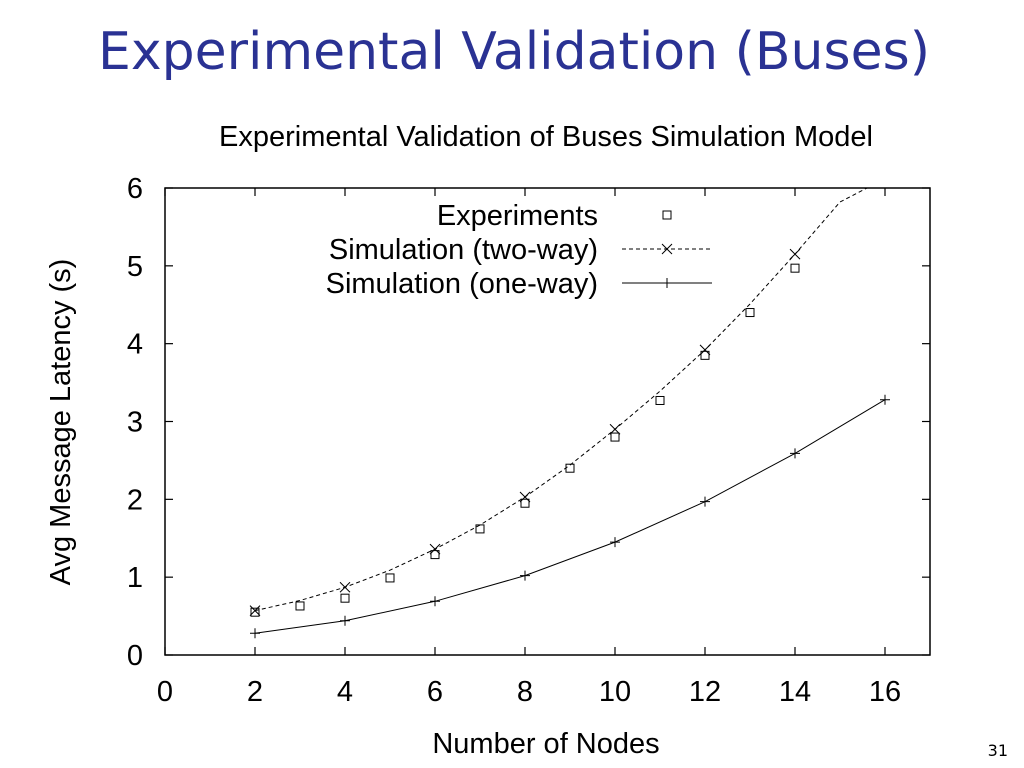  Describe the element at coordinates (135, 500) in the screenshot. I see `y-tick-label: 2` at that location.